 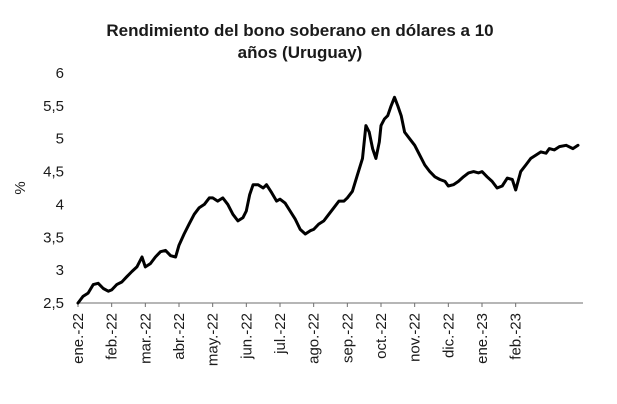 I want to click on x-tick-label: dic.-22, so click(x=448, y=335).